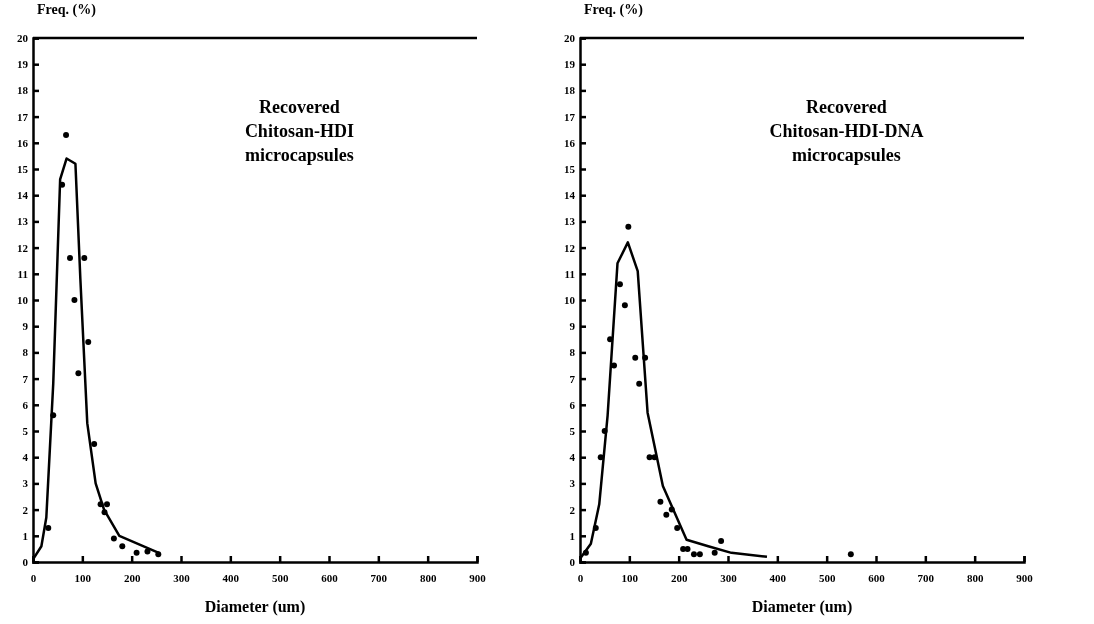 This screenshot has width=1094, height=624. What do you see at coordinates (846, 131) in the screenshot?
I see `annotation: Recovered Chitosan-HDI-DNA microcapsules` at bounding box center [846, 131].